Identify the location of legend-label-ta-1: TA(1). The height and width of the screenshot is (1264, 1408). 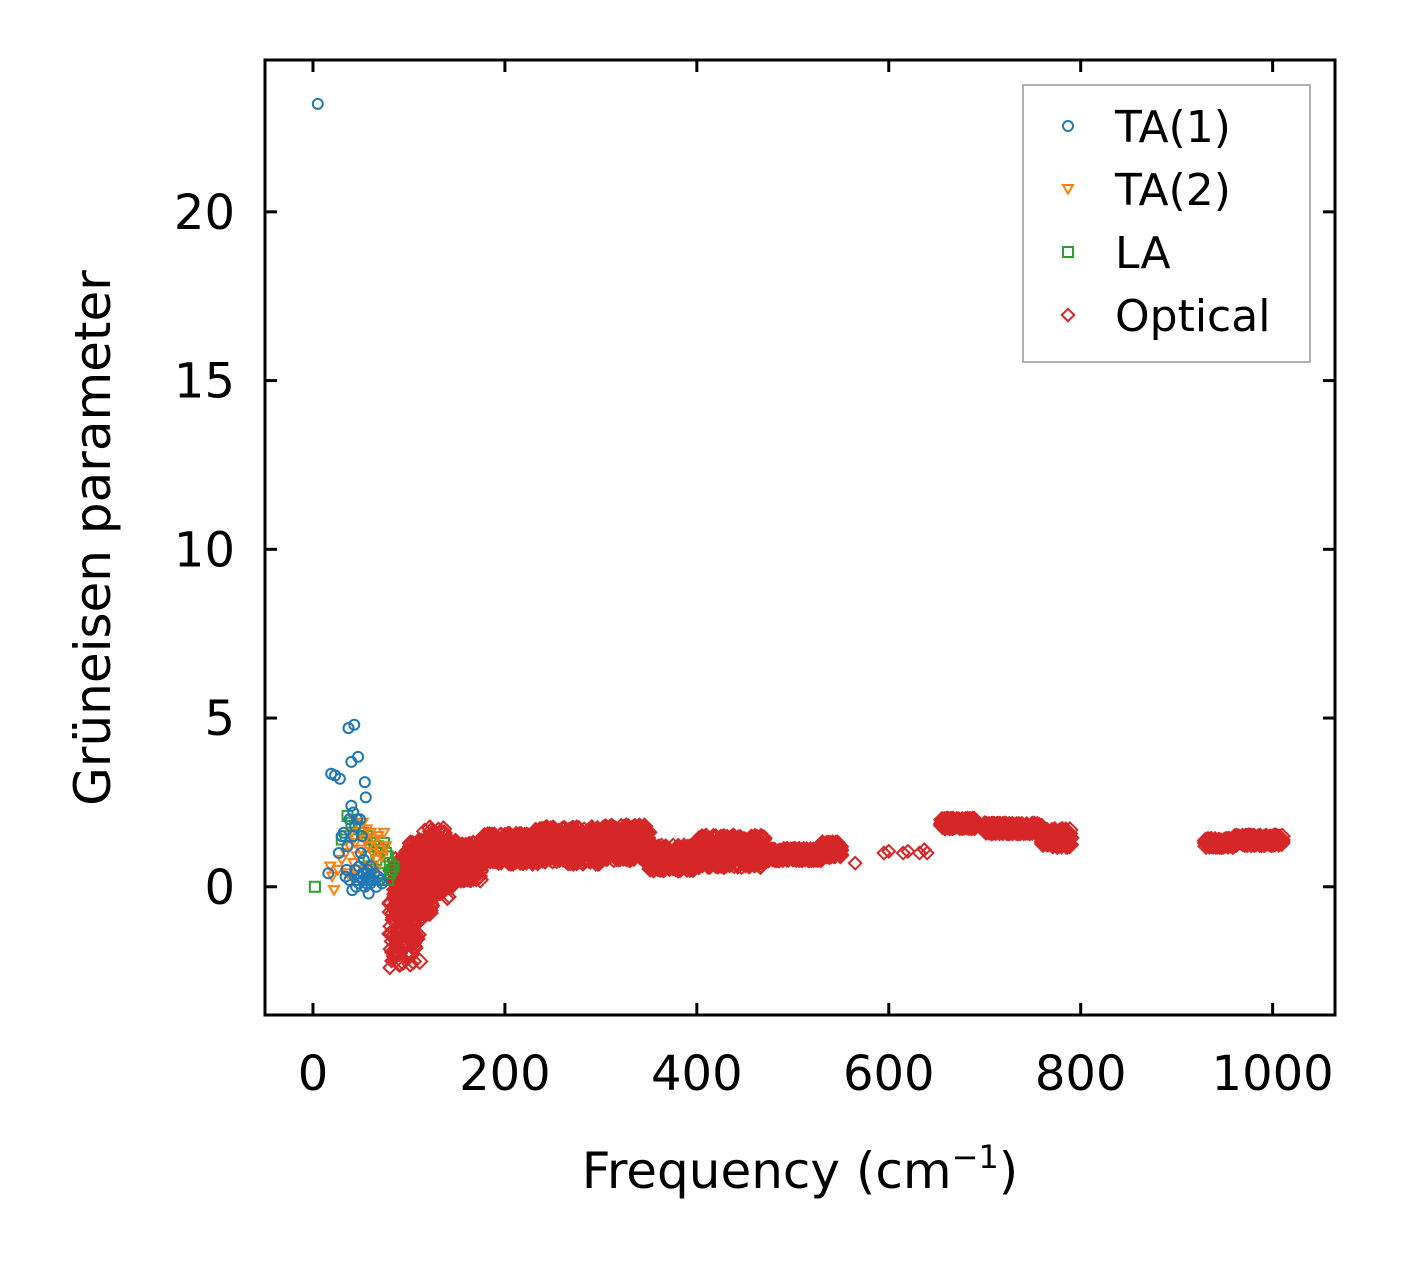
(1172, 127).